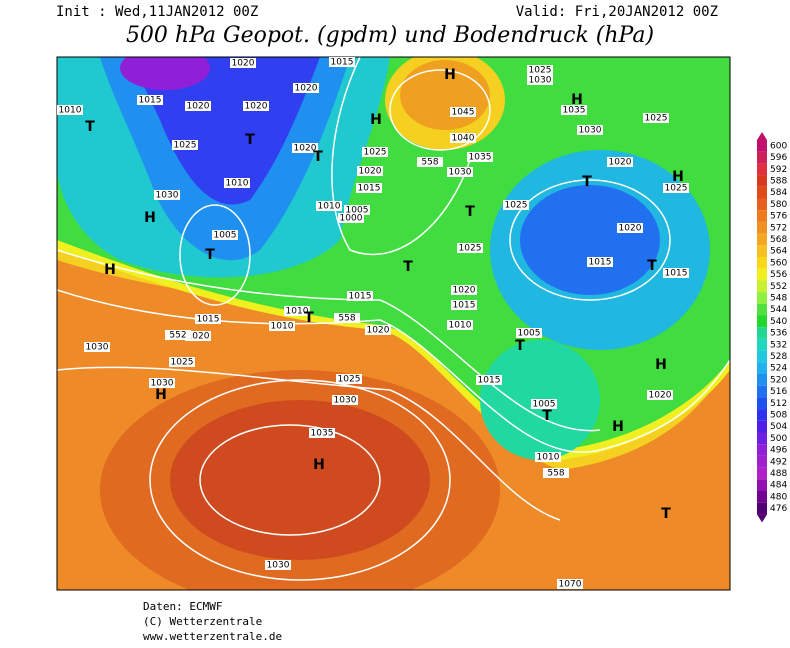 The height and width of the screenshot is (648, 790). I want to click on isobar-label: 1015, so click(676, 274).